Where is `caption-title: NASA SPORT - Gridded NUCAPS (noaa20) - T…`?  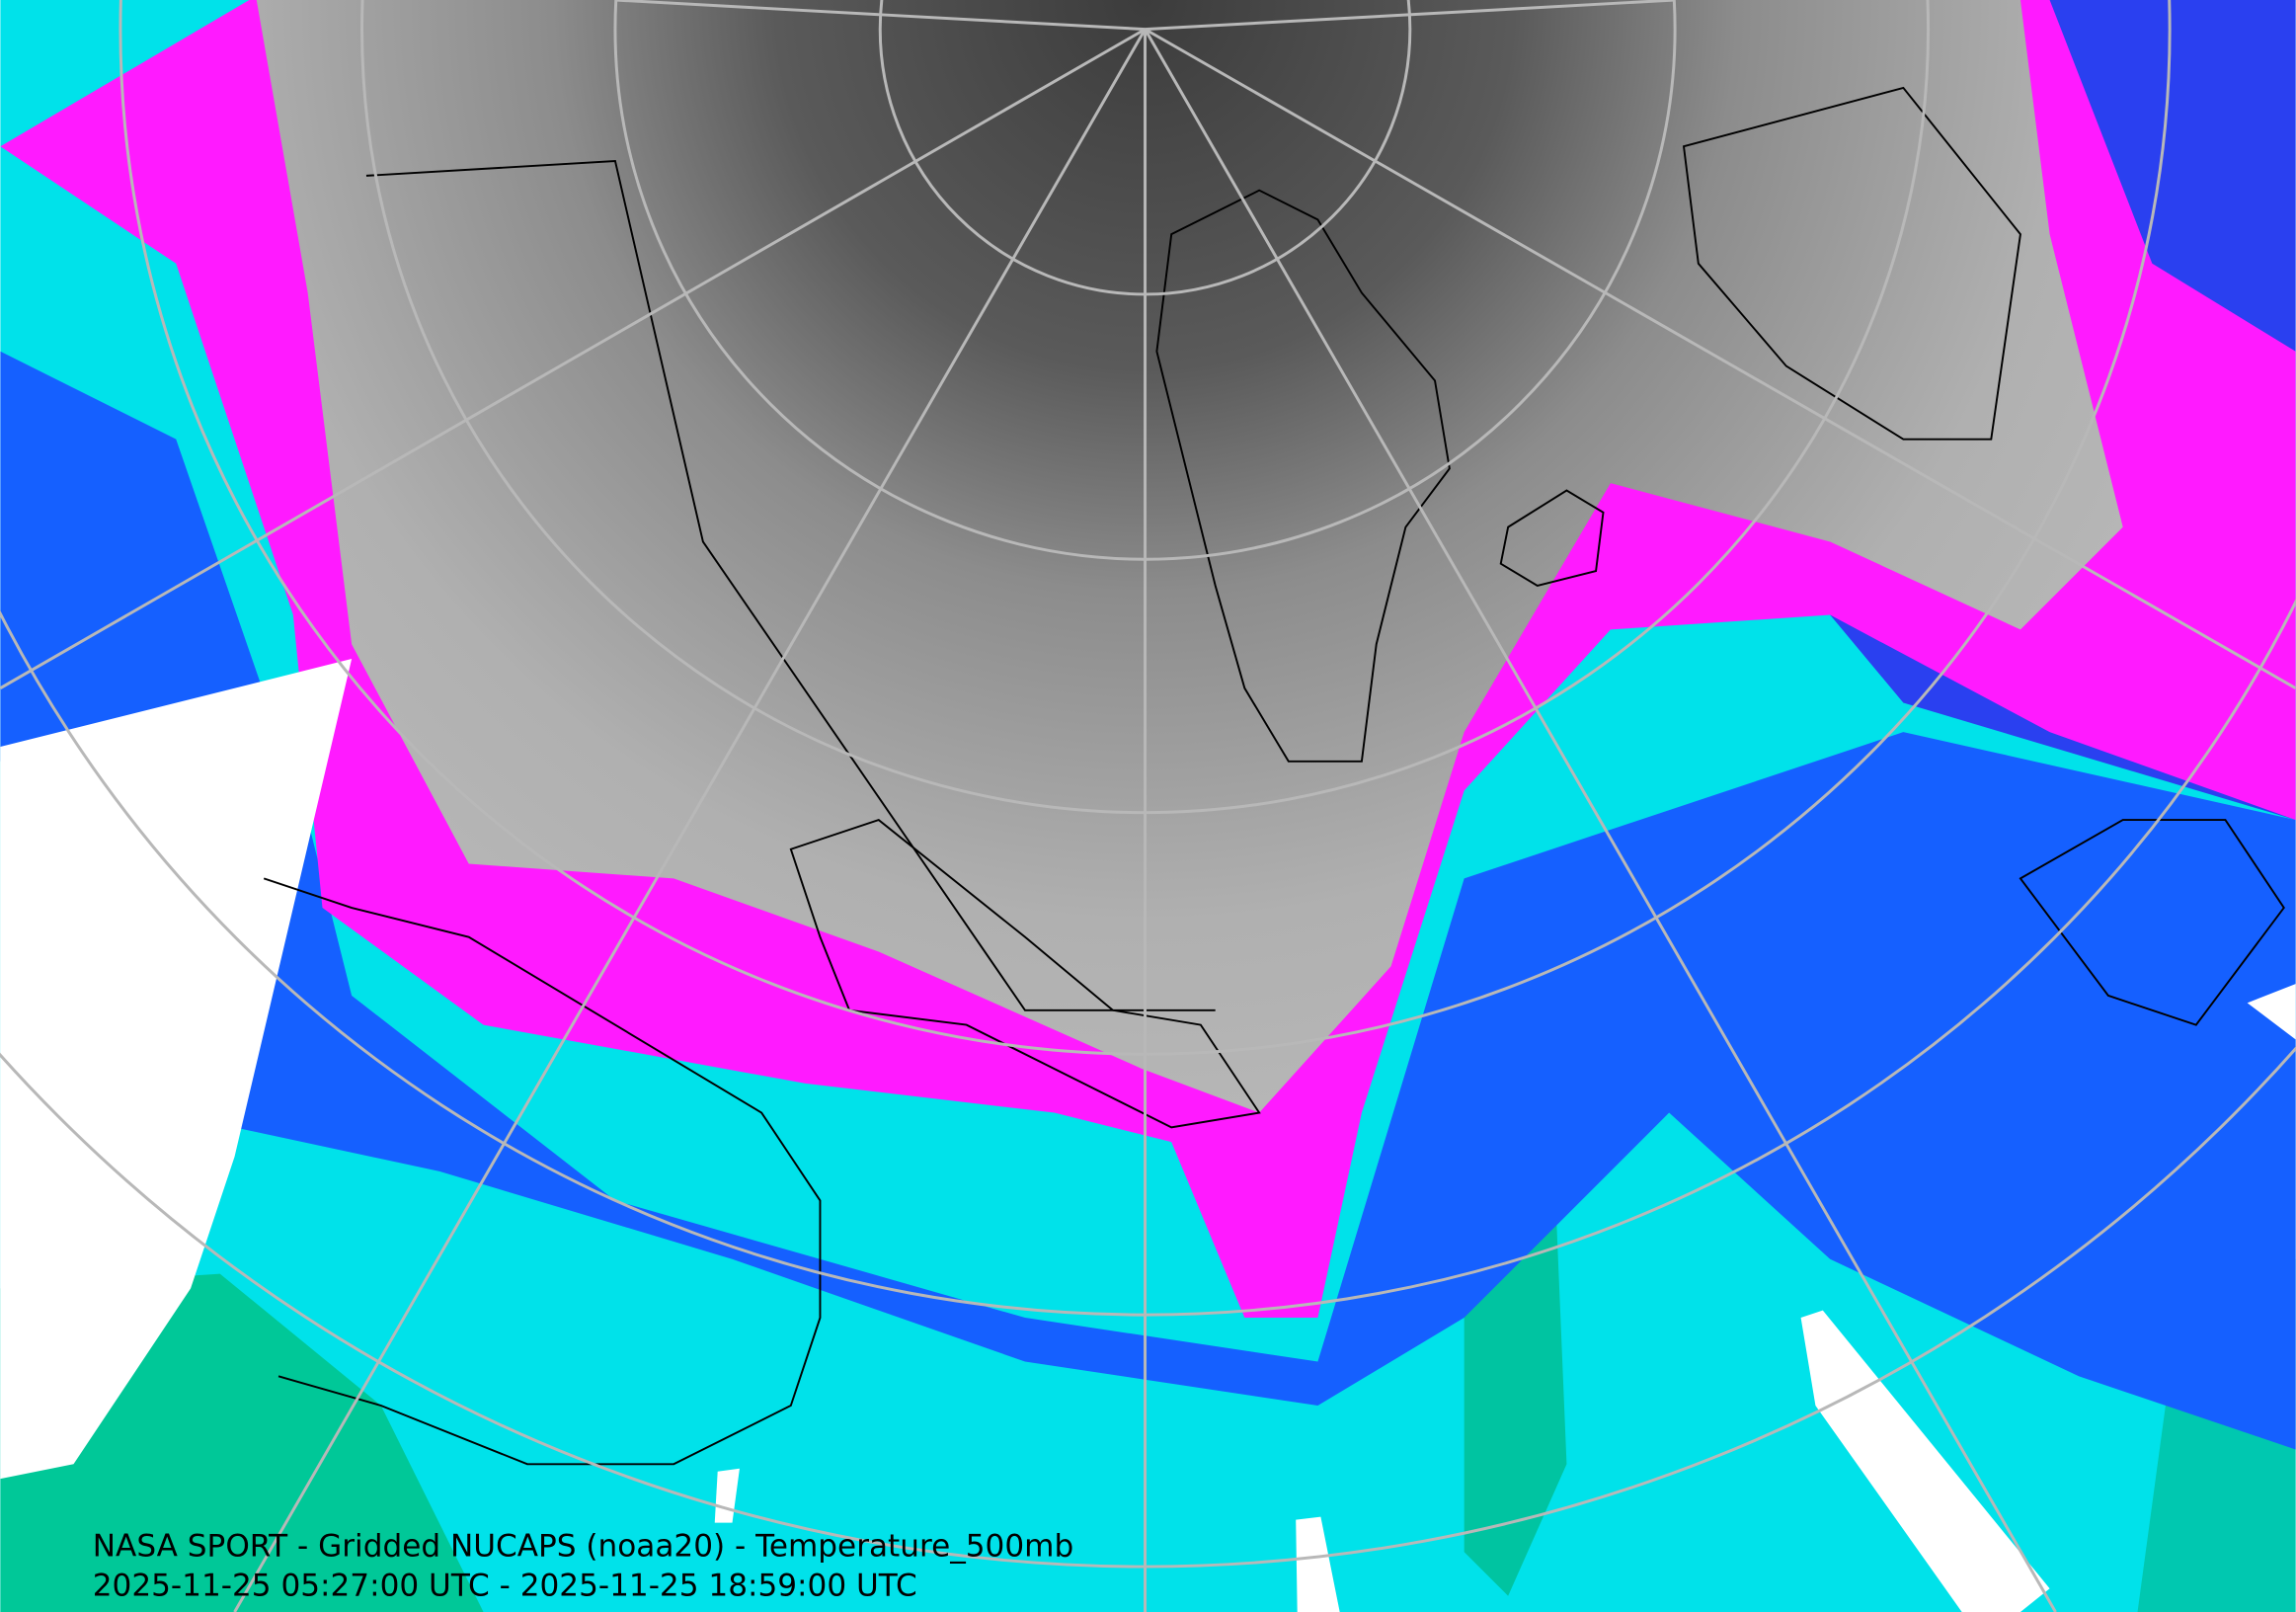
caption-title: NASA SPORT - Gridded NUCAPS (noaa20) - T… is located at coordinates (583, 1547).